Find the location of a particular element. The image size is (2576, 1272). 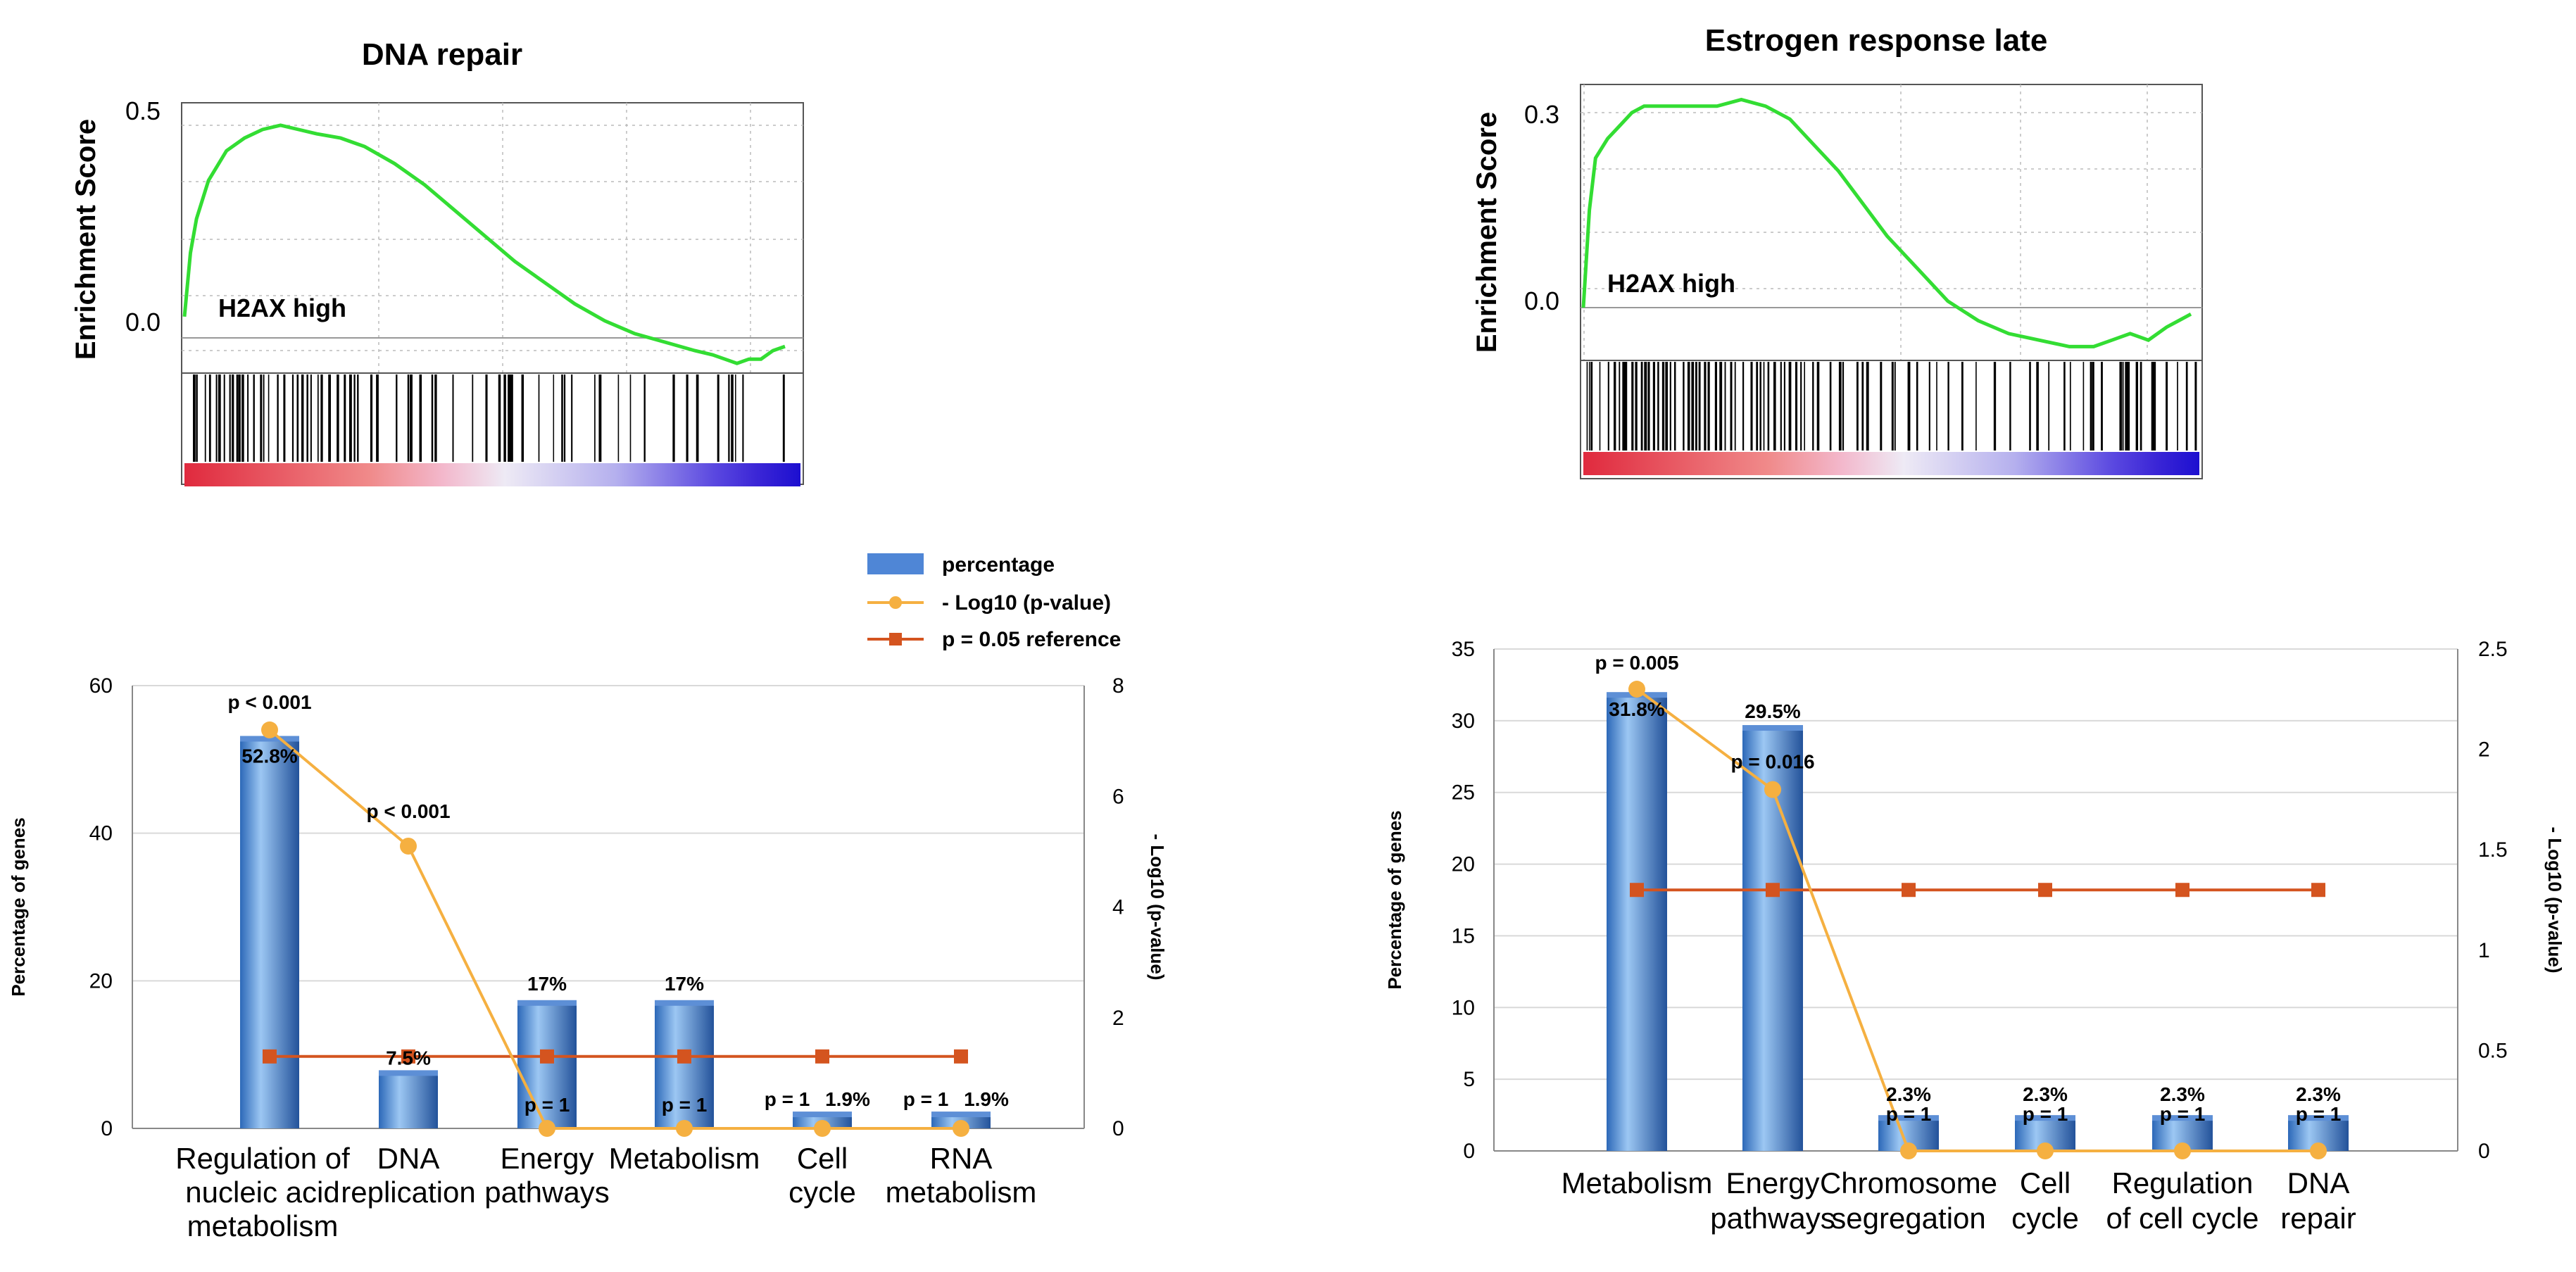

legend-marker-reference is located at coordinates (896, 639).